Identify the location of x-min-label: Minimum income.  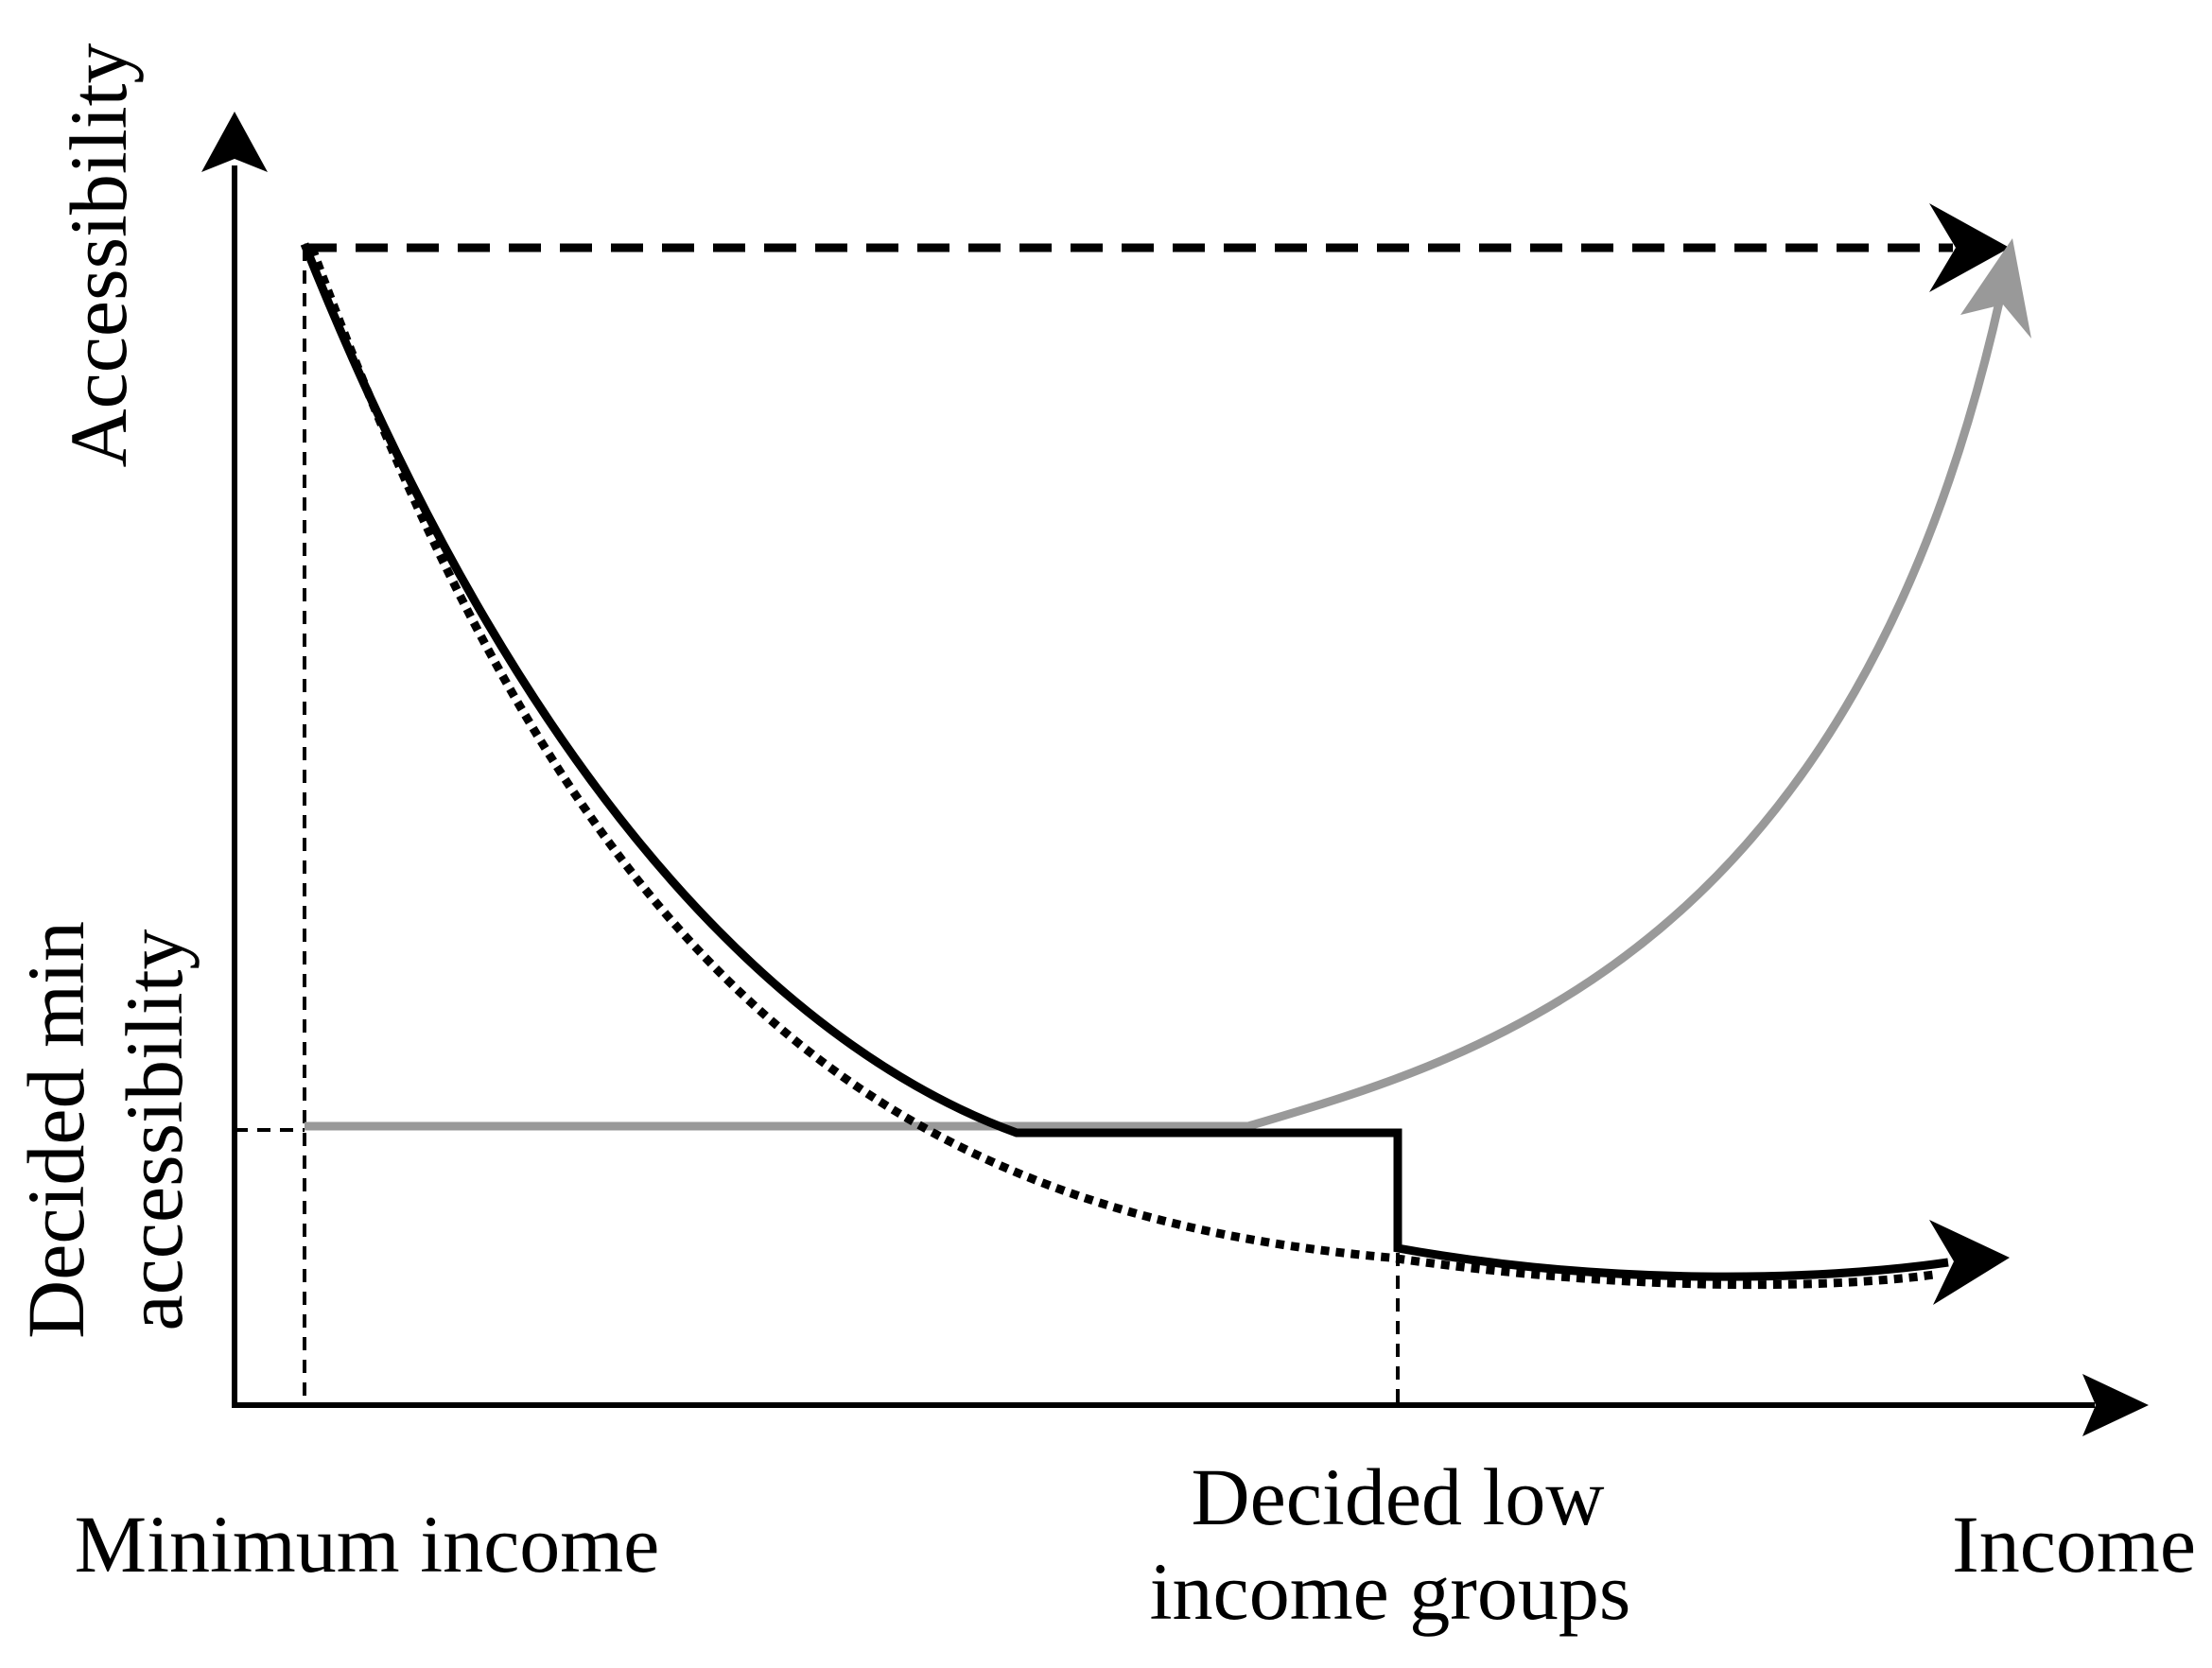
(367, 1545).